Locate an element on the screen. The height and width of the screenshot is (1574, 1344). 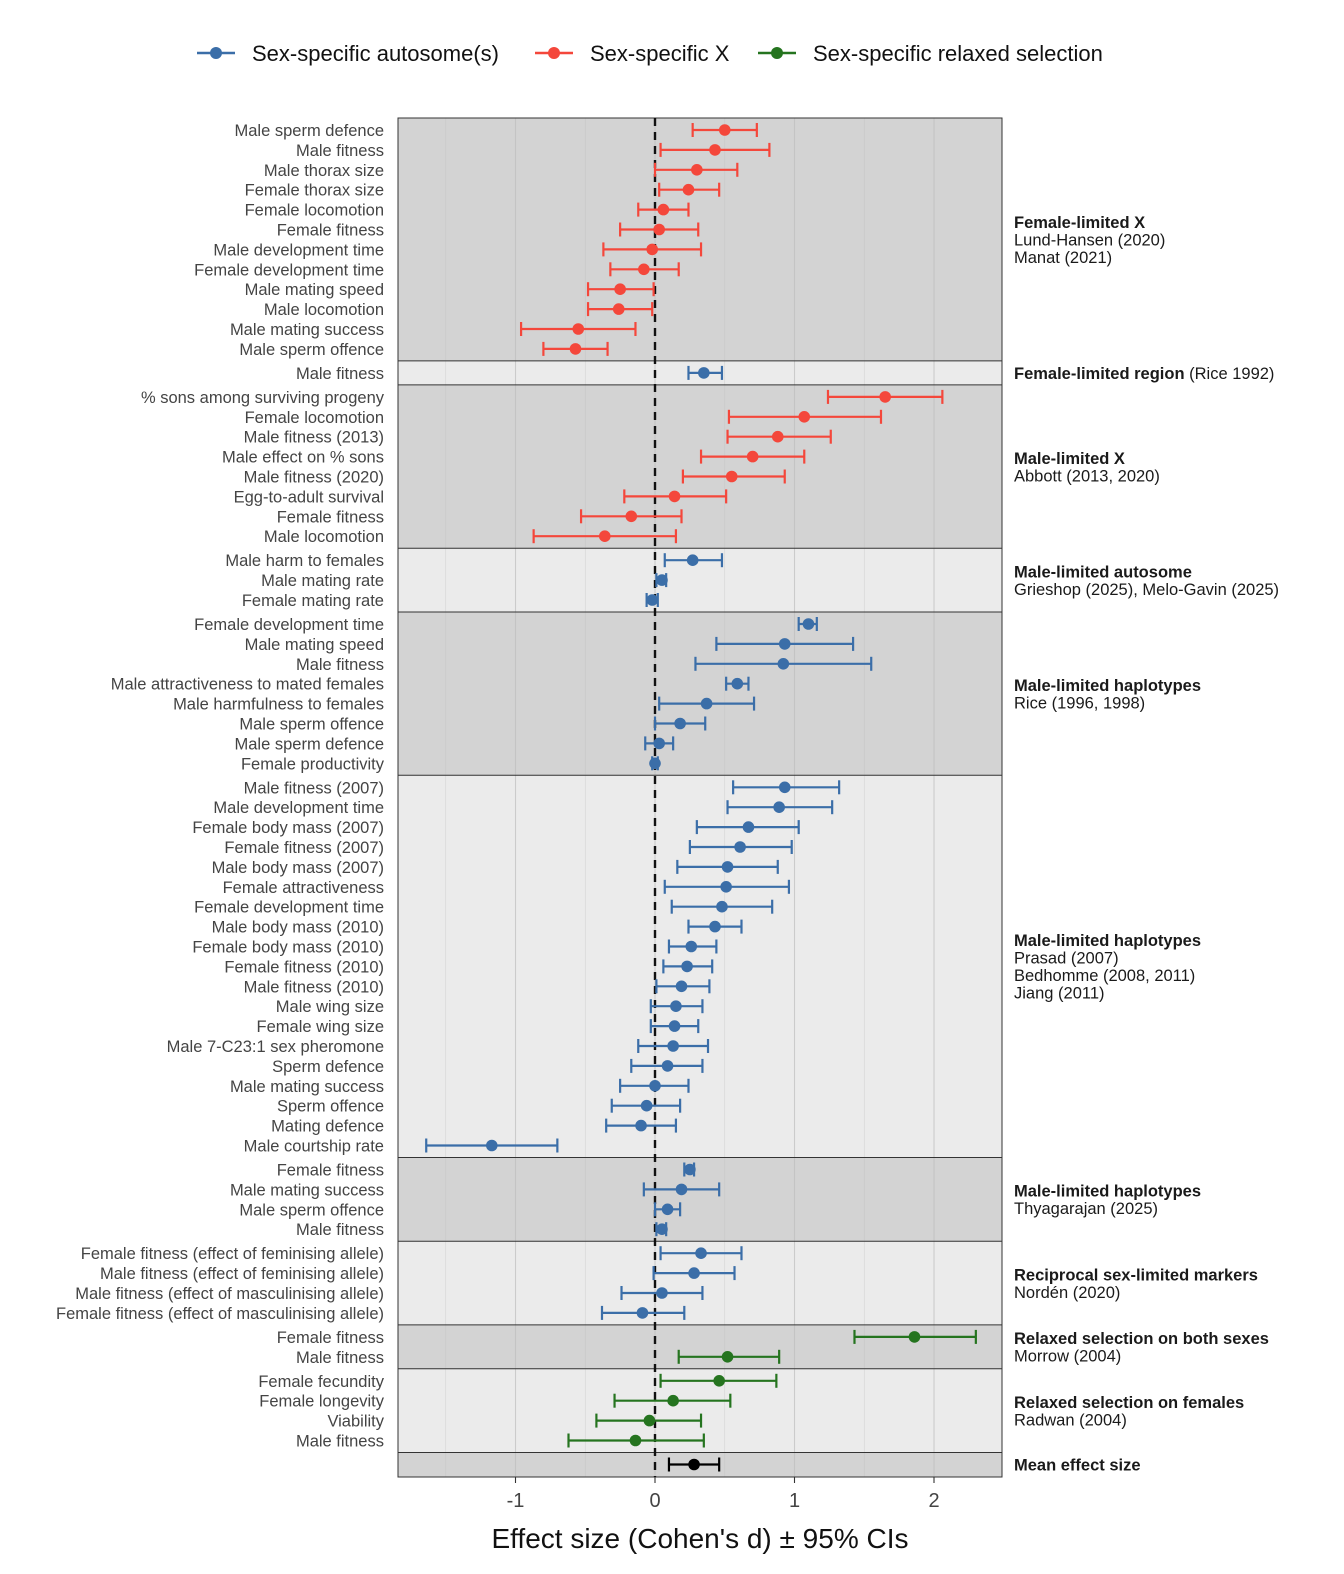
group-citation: Manat (2021) is located at coordinates (1063, 258).